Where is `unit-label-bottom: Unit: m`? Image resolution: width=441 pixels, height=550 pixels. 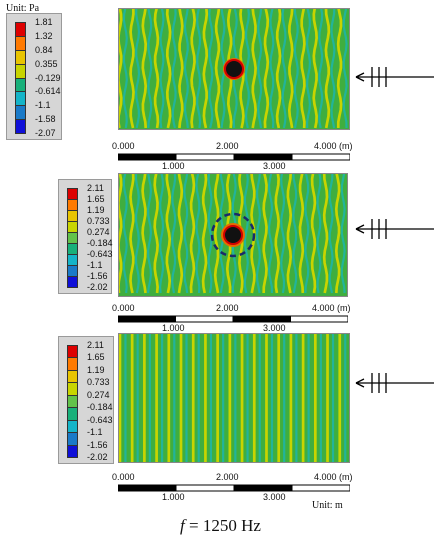
unit-label-bottom: Unit: m is located at coordinates (327, 505).